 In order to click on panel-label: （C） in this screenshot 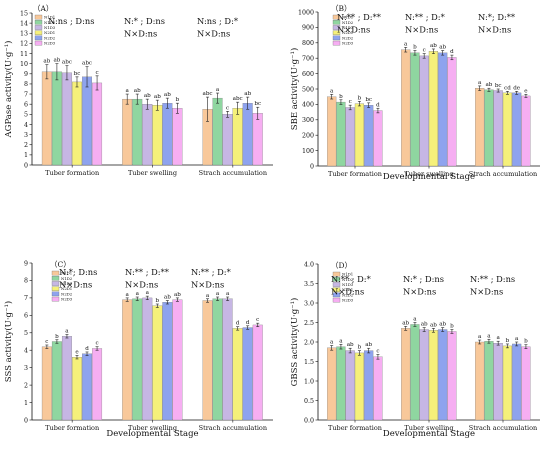, I will do `click(60, 264)`.